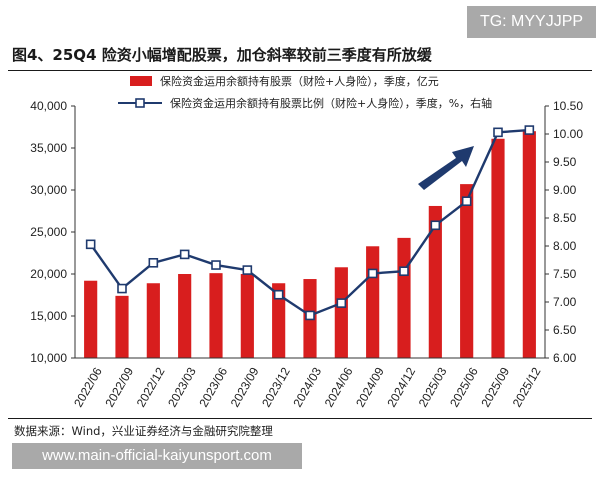  Describe the element at coordinates (565, 358) in the screenshot. I see `right-tick-label: 6.00` at that location.